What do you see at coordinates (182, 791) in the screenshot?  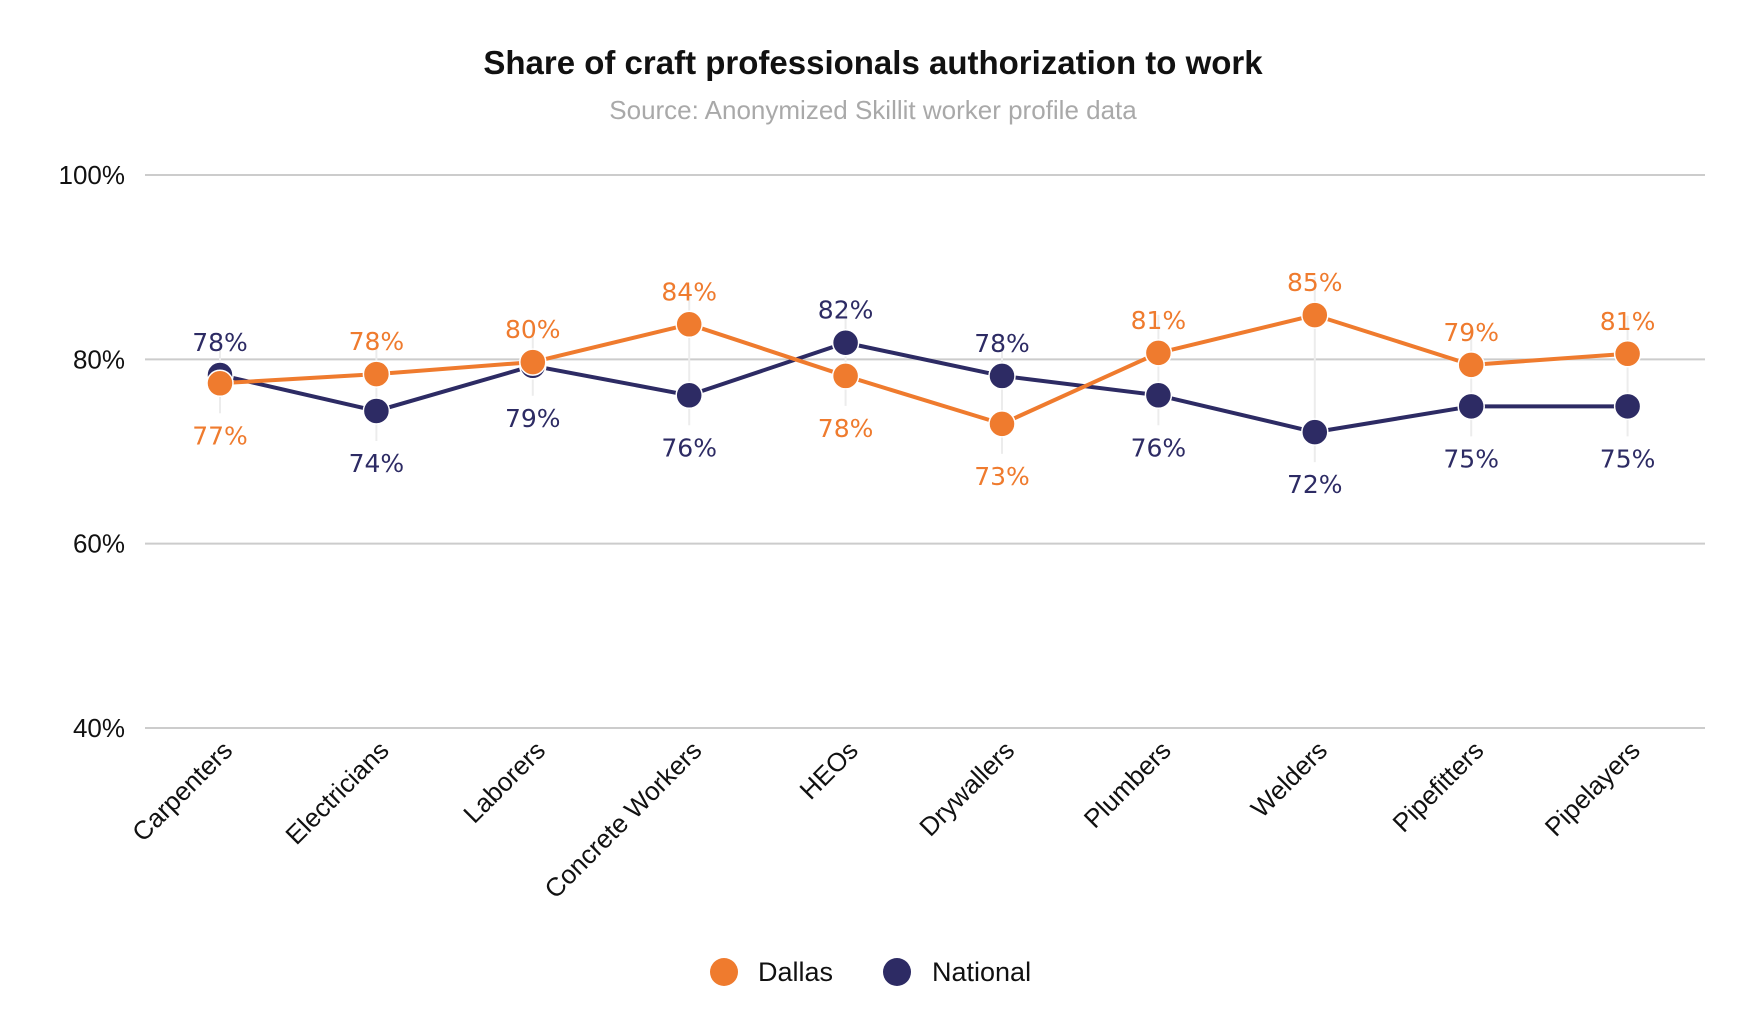 I see `x-tick-label: Carpenters` at bounding box center [182, 791].